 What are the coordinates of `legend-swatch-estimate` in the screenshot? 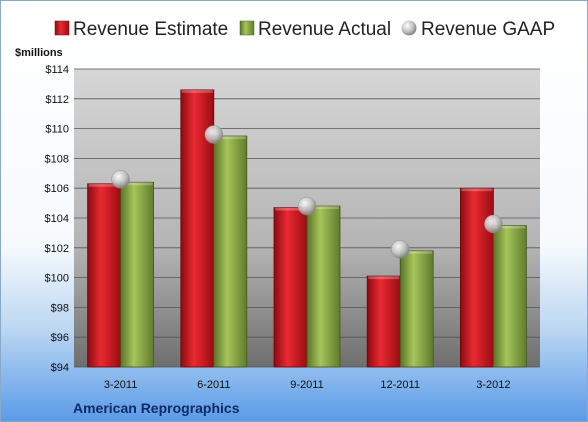 It's located at (62, 28).